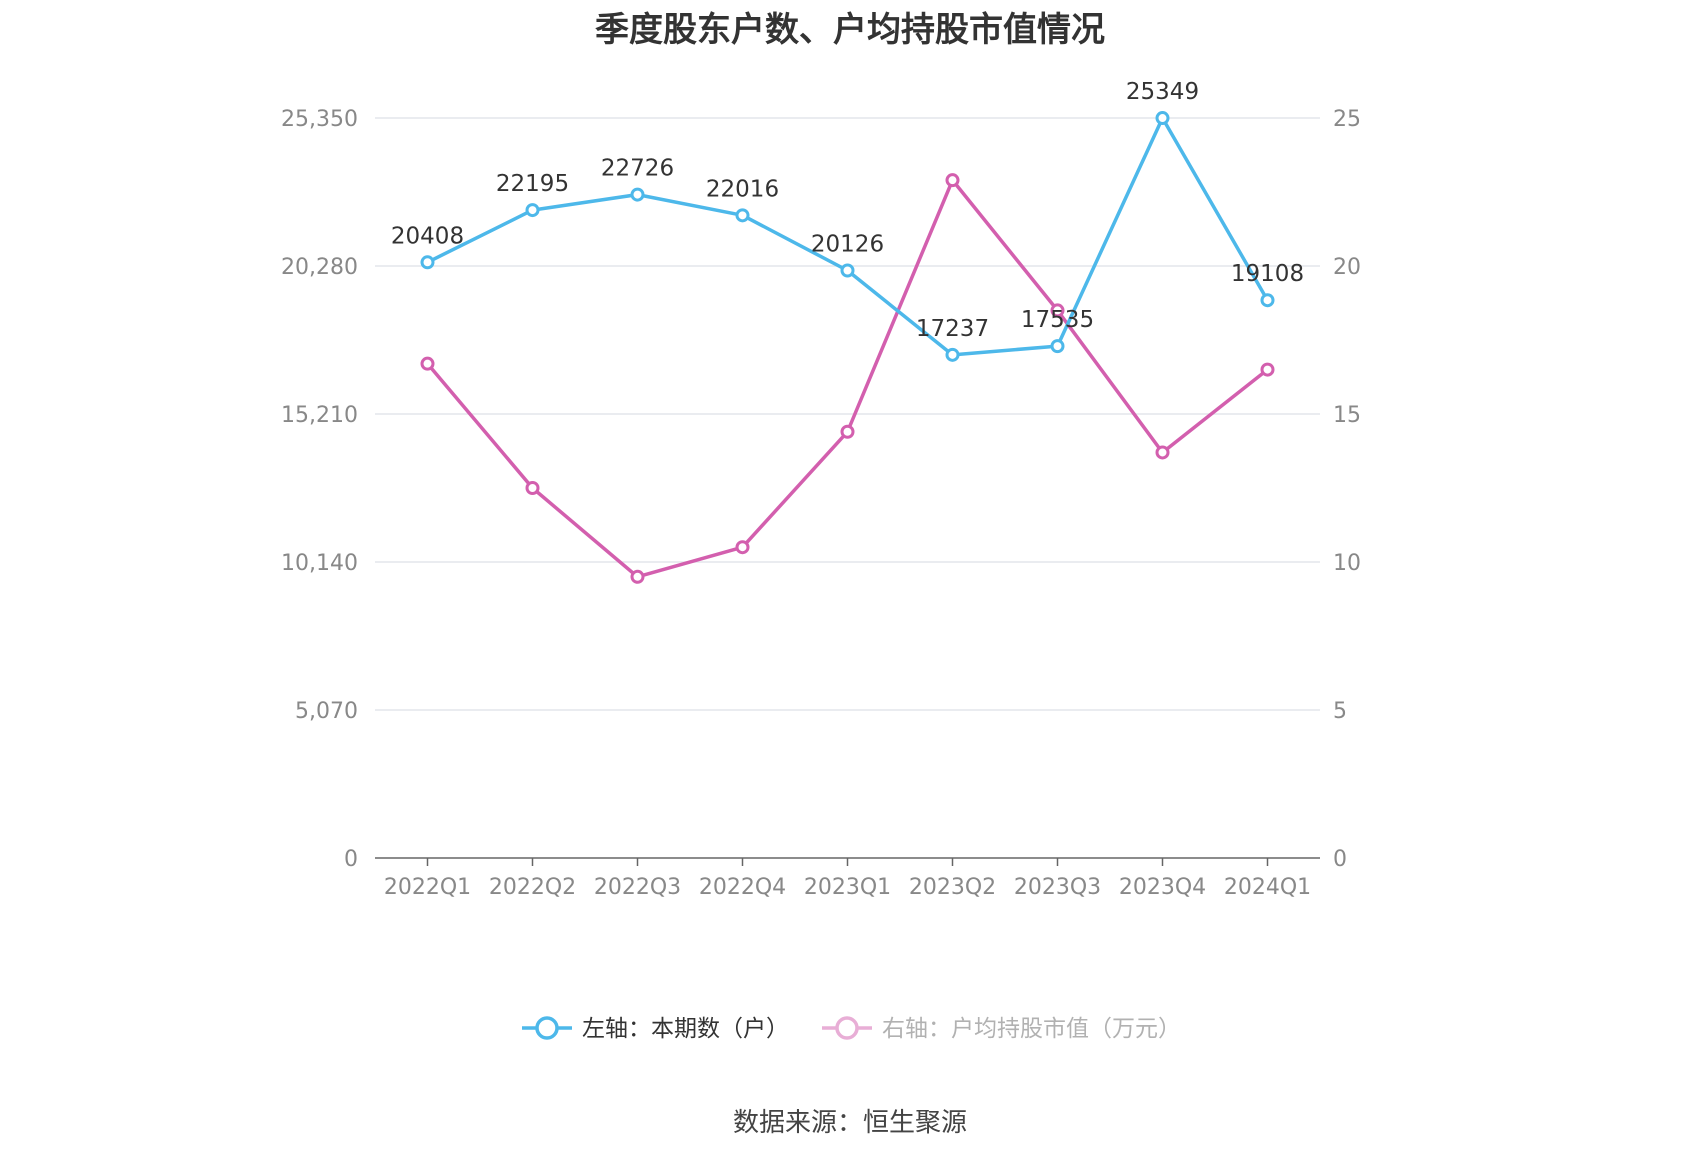 The image size is (1700, 1150). What do you see at coordinates (1347, 563) in the screenshot?
I see `right-tick-label: 10` at bounding box center [1347, 563].